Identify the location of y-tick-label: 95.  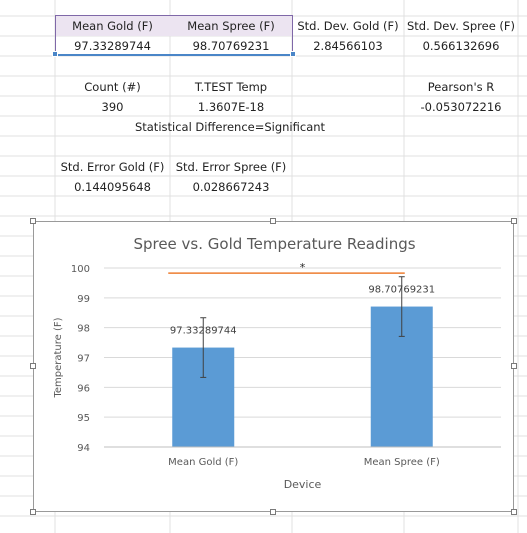
(83, 418).